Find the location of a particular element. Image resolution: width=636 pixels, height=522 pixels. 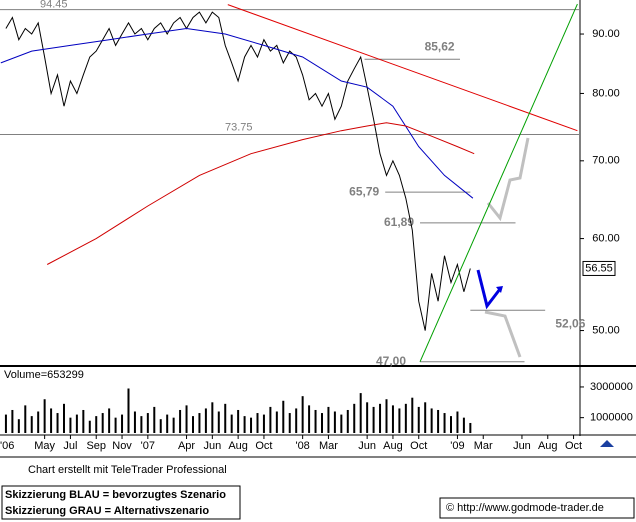

x-tick-label: '08 is located at coordinates (302, 446).